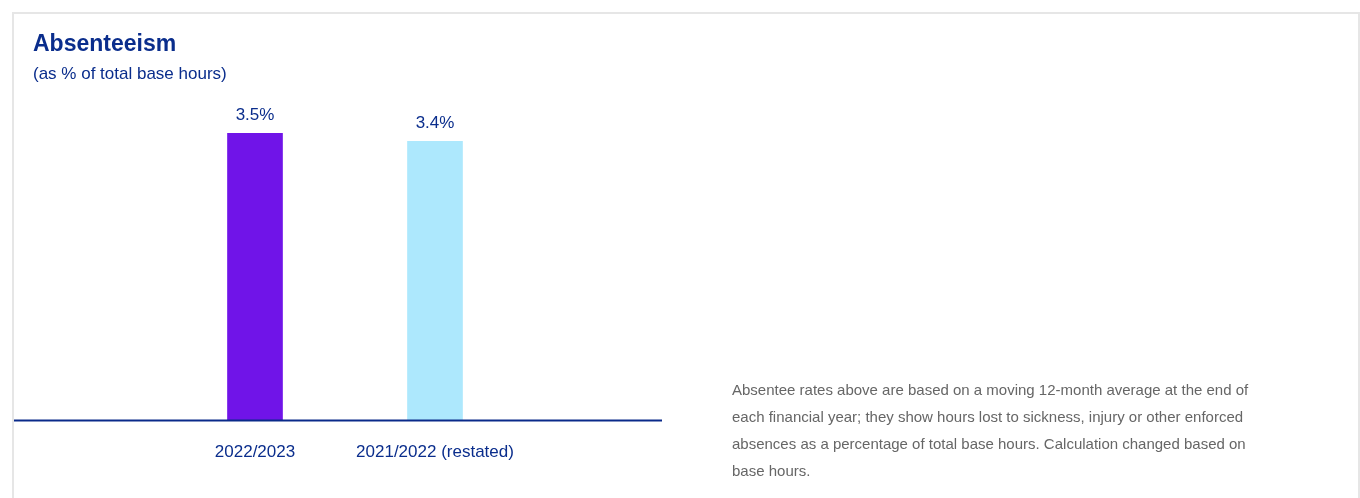 The image size is (1360, 498). I want to click on text: Absentee rates above are based on a moving 12-month average at the end of each financial year; they show hours lost to sickness, injury or other enforced absences as a percentage of total base hours. Calculation changed based on base hours., so click(991, 430).